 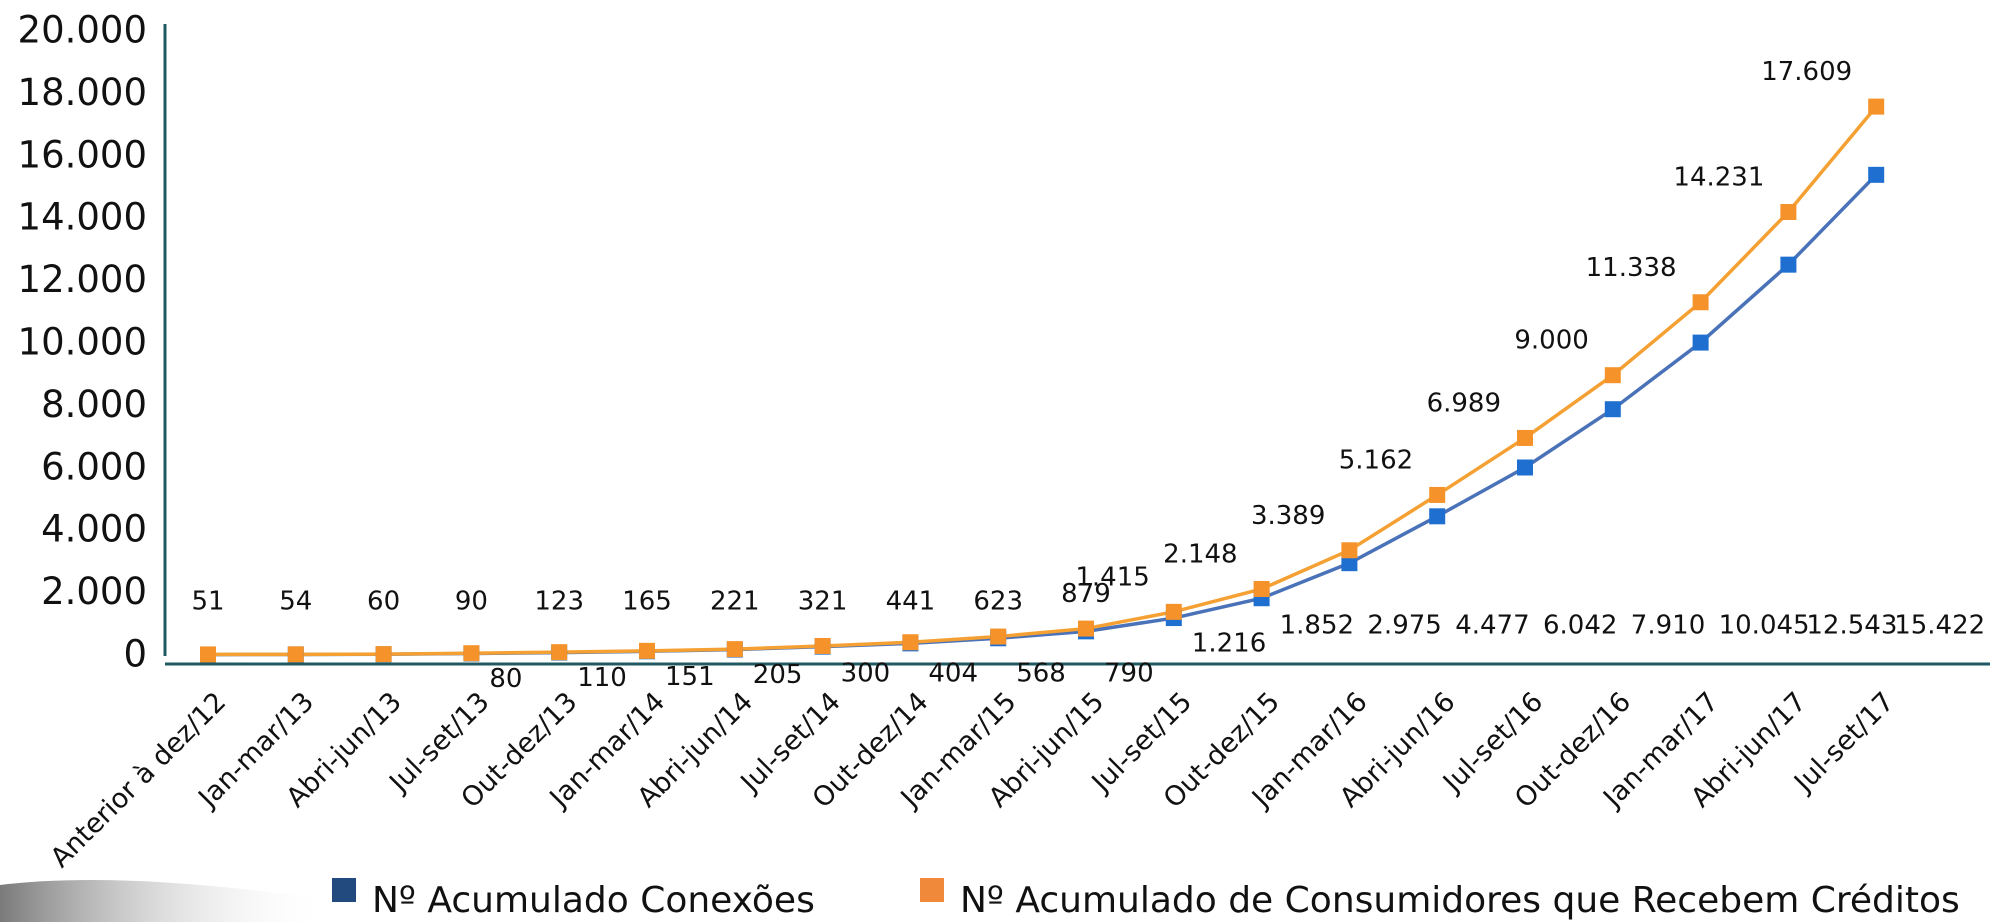 What do you see at coordinates (165, 901) in the screenshot?
I see `decoration` at bounding box center [165, 901].